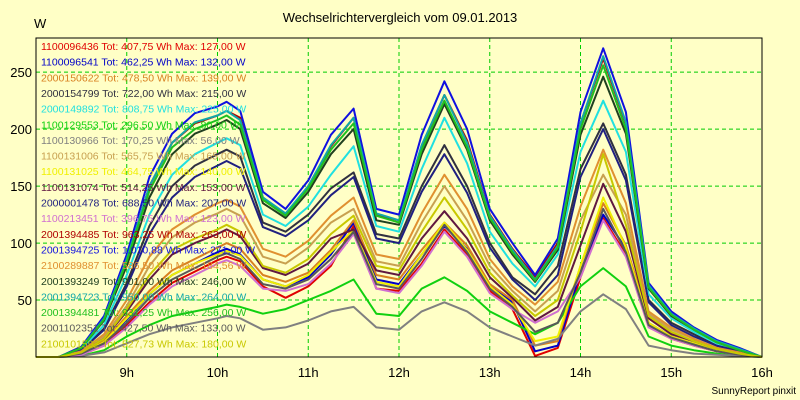 The image size is (800, 400). What do you see at coordinates (143, 157) in the screenshot?
I see `legend-entry-1100131006: 1100131006 Tot: 565,75 Wh Max: 165,00 W` at bounding box center [143, 157].